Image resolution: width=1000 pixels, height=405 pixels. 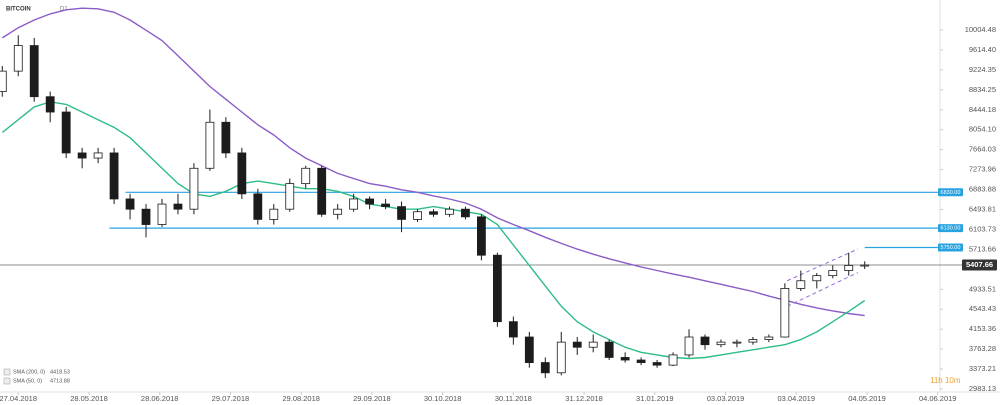 I want to click on y-tick-label: 4933.51, so click(x=982, y=288).